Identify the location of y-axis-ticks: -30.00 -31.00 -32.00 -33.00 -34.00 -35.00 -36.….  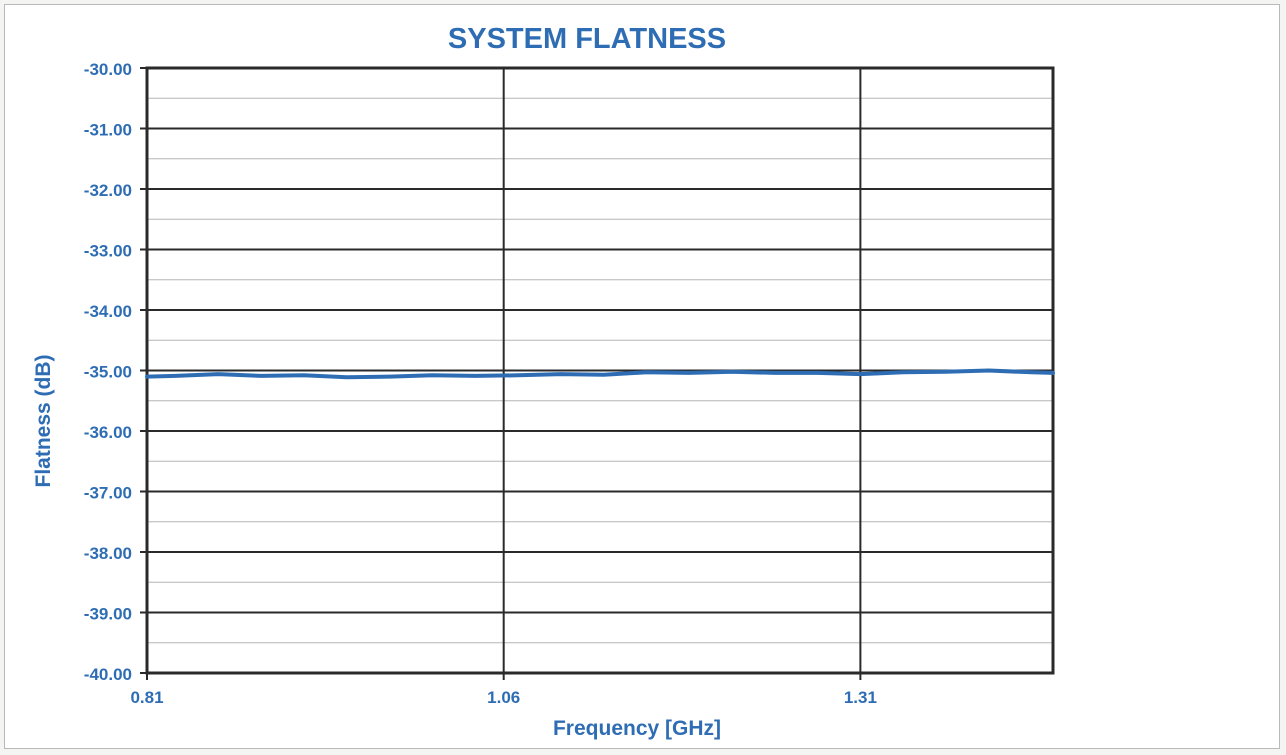
(115, 372).